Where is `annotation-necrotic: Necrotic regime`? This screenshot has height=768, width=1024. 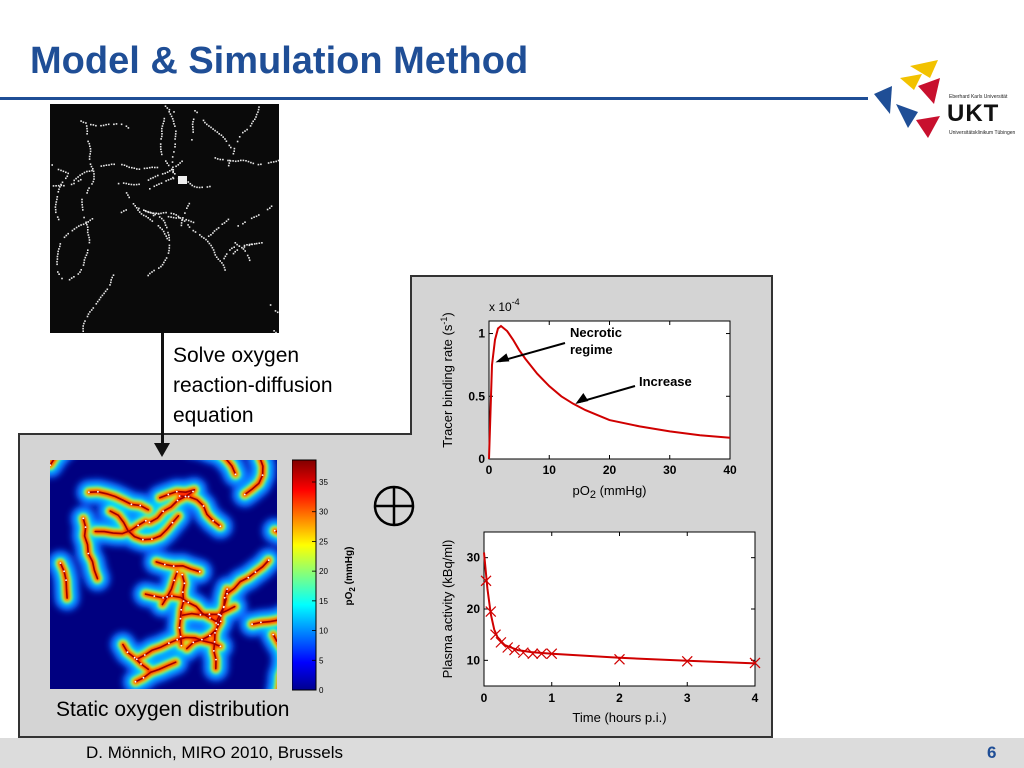
annotation-necrotic: Necrotic regime is located at coordinates (596, 341).